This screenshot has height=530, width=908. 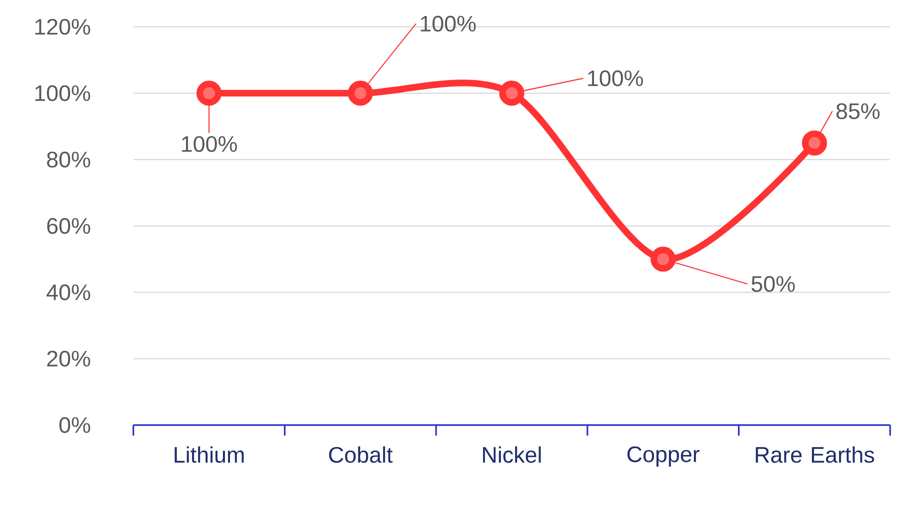 What do you see at coordinates (512, 454) in the screenshot?
I see `x-tick-label: Nickel` at bounding box center [512, 454].